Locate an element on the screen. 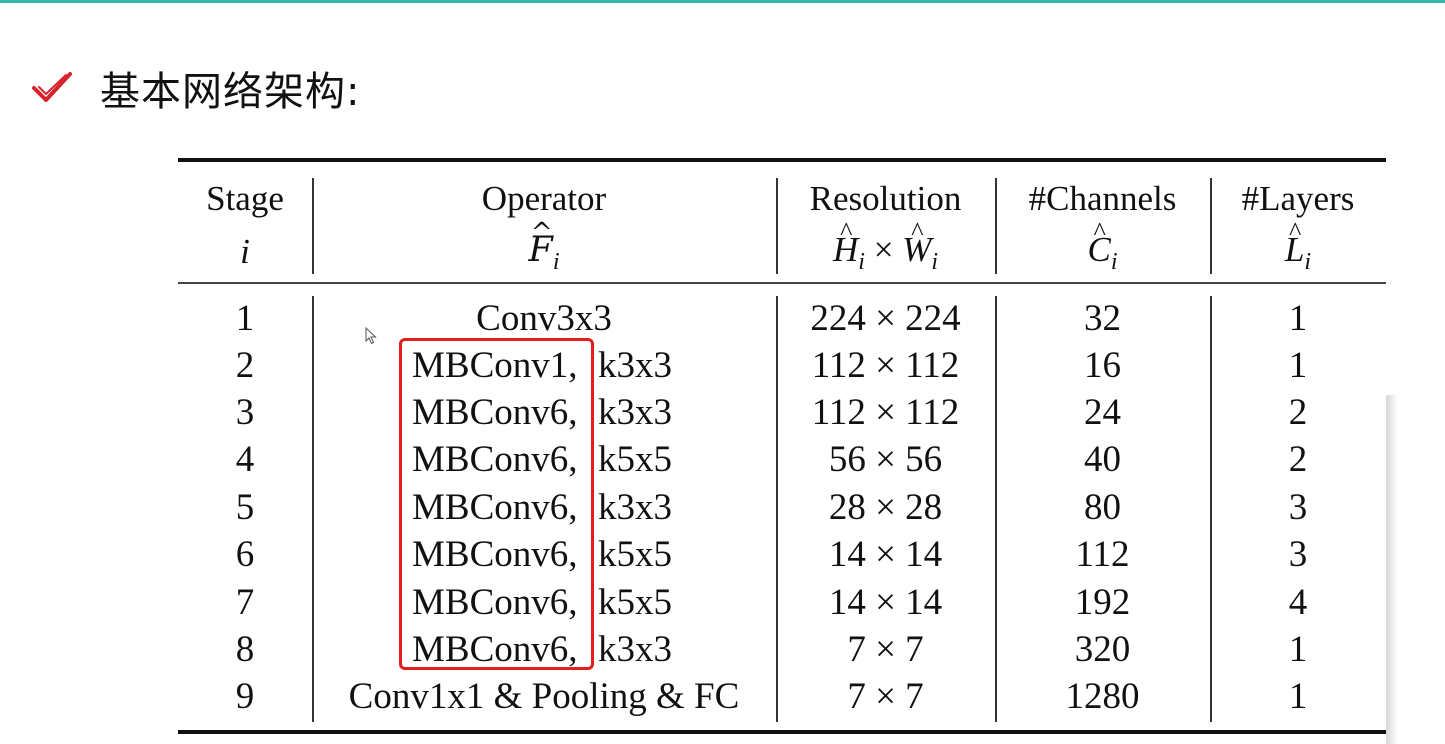 The image size is (1445, 744). header-resolution-symbol: Hi × Wi is located at coordinates (885, 253).